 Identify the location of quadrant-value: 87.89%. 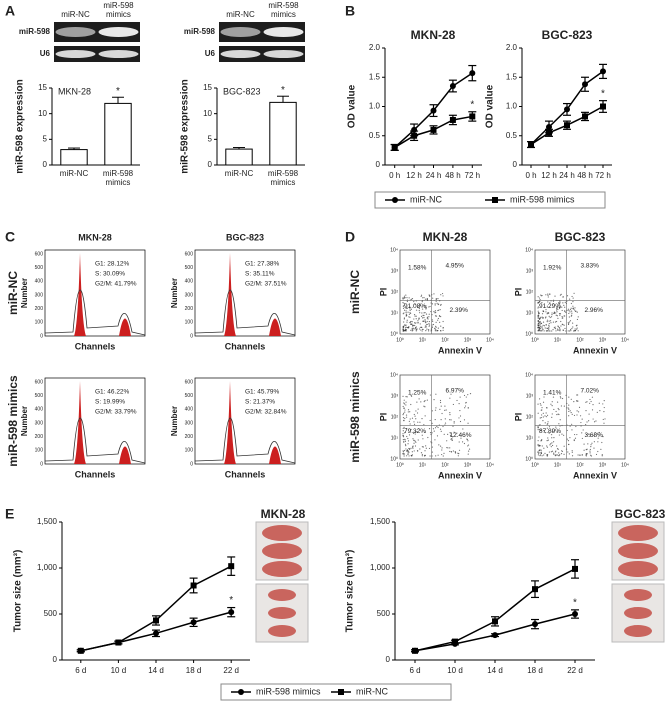
(550, 431).